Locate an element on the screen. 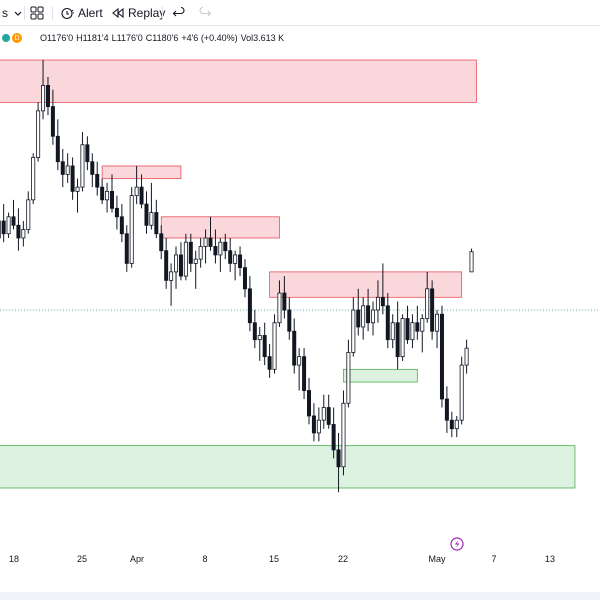 This screenshot has height=600, width=600. time-axis-label: Apr is located at coordinates (137, 559).